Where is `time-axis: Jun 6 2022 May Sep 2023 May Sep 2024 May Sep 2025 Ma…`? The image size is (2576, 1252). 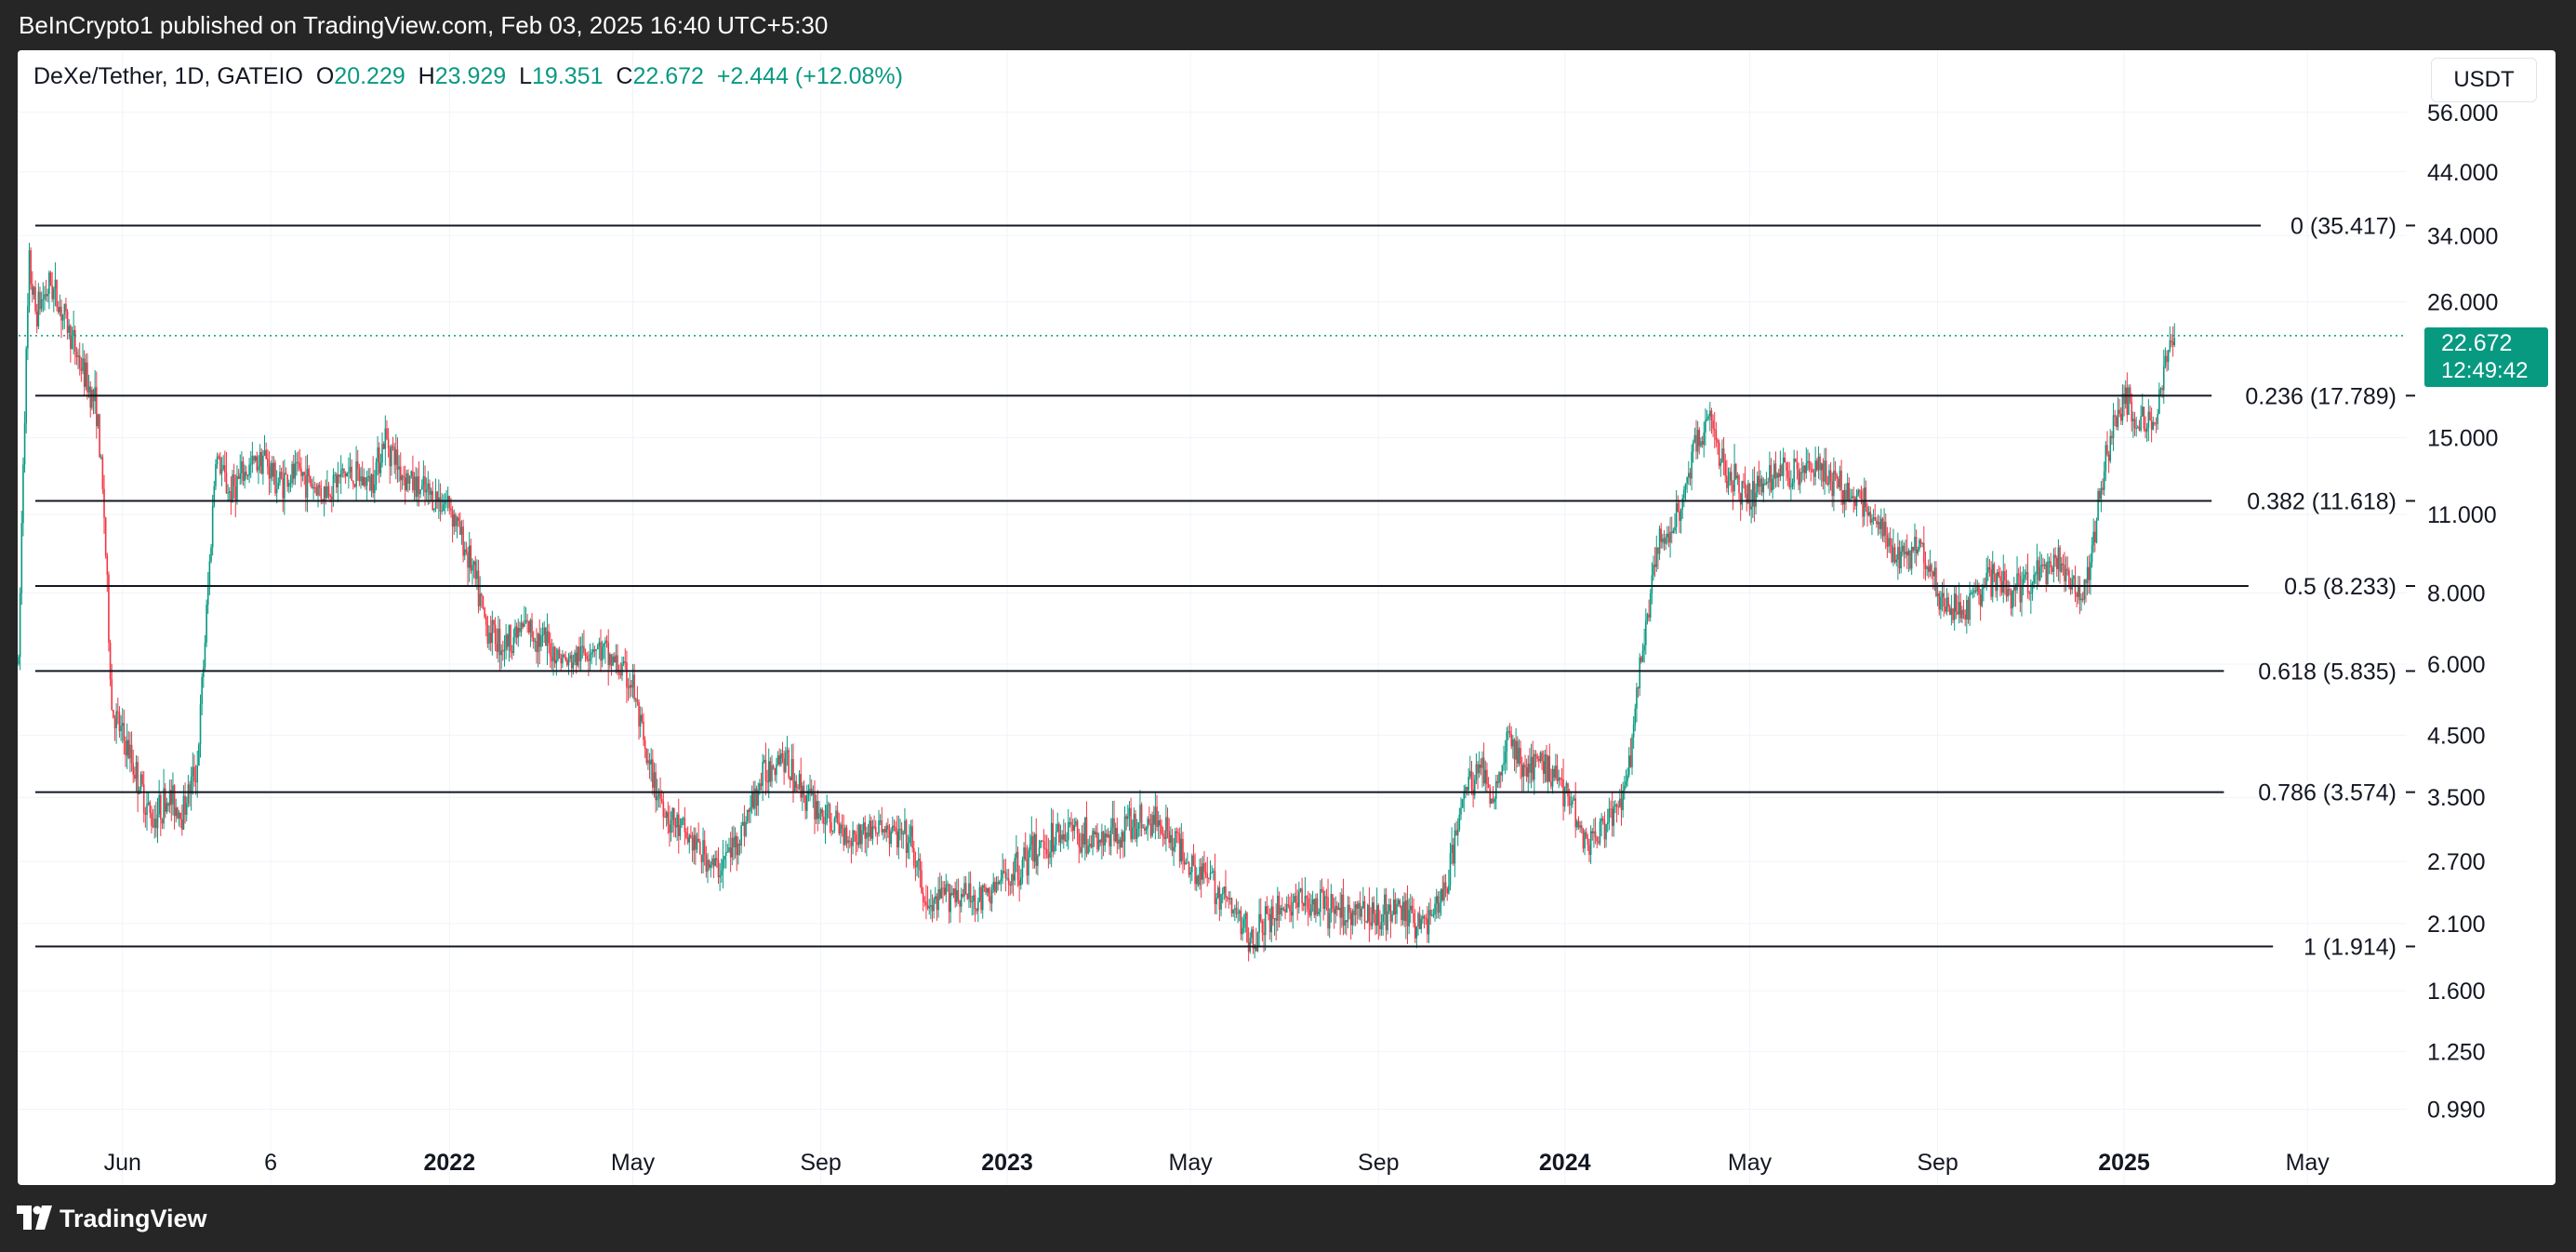
time-axis: Jun 6 2022 May Sep 2023 May Sep 2024 May Sep 2025 Ma… is located at coordinates (1217, 1163).